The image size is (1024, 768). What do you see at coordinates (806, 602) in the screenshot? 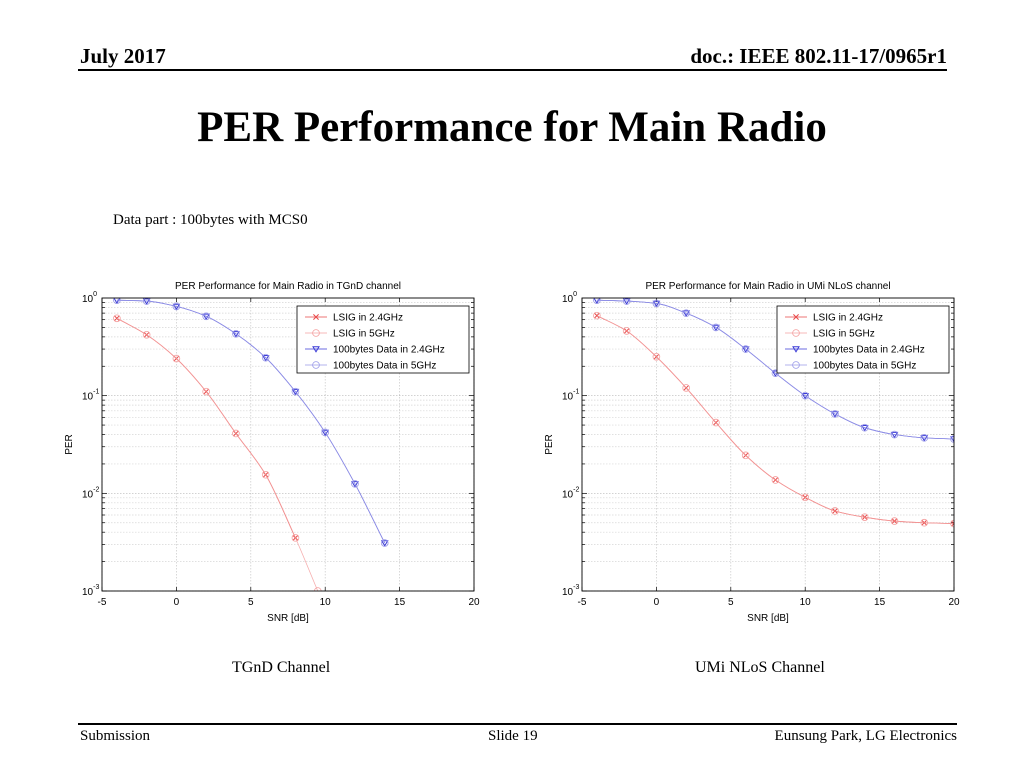
I see `x-tick-label: 10` at bounding box center [806, 602].